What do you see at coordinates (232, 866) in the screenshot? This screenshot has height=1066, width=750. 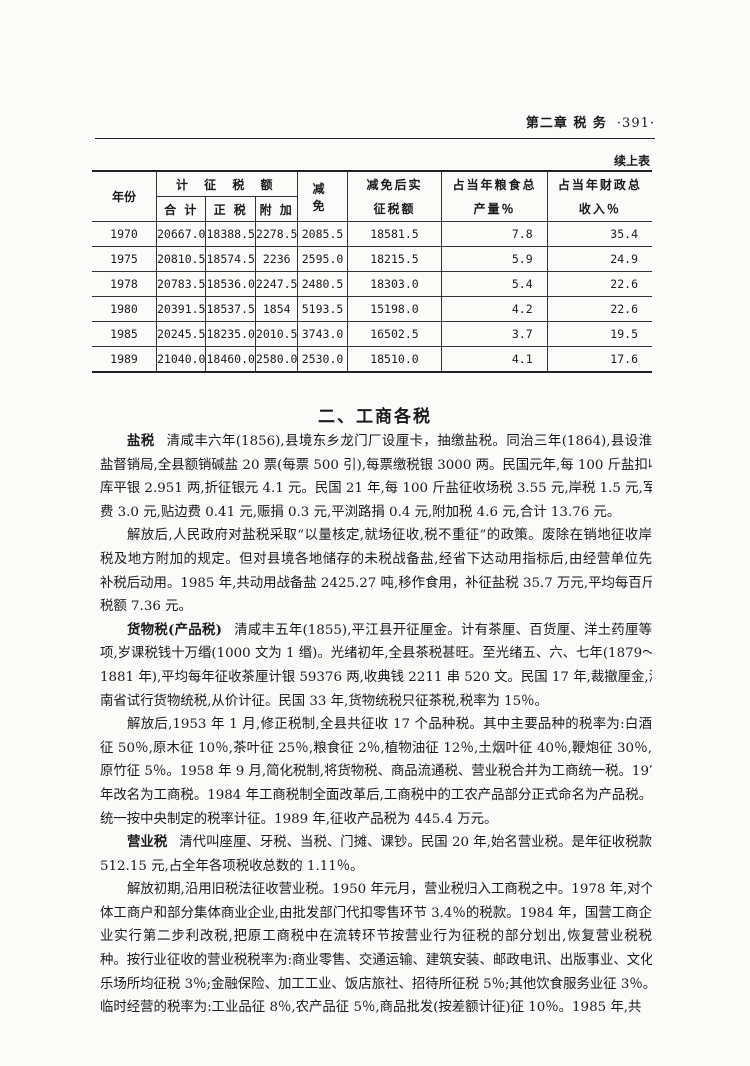 I see `text-line: 512.15 元,占全年各项税收总数的 1.11％。` at bounding box center [232, 866].